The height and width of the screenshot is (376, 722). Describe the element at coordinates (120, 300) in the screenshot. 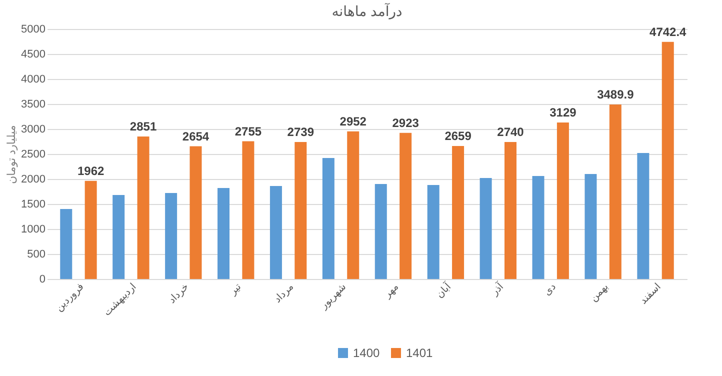

I see `x-tick-label: اردیبهشت` at that location.